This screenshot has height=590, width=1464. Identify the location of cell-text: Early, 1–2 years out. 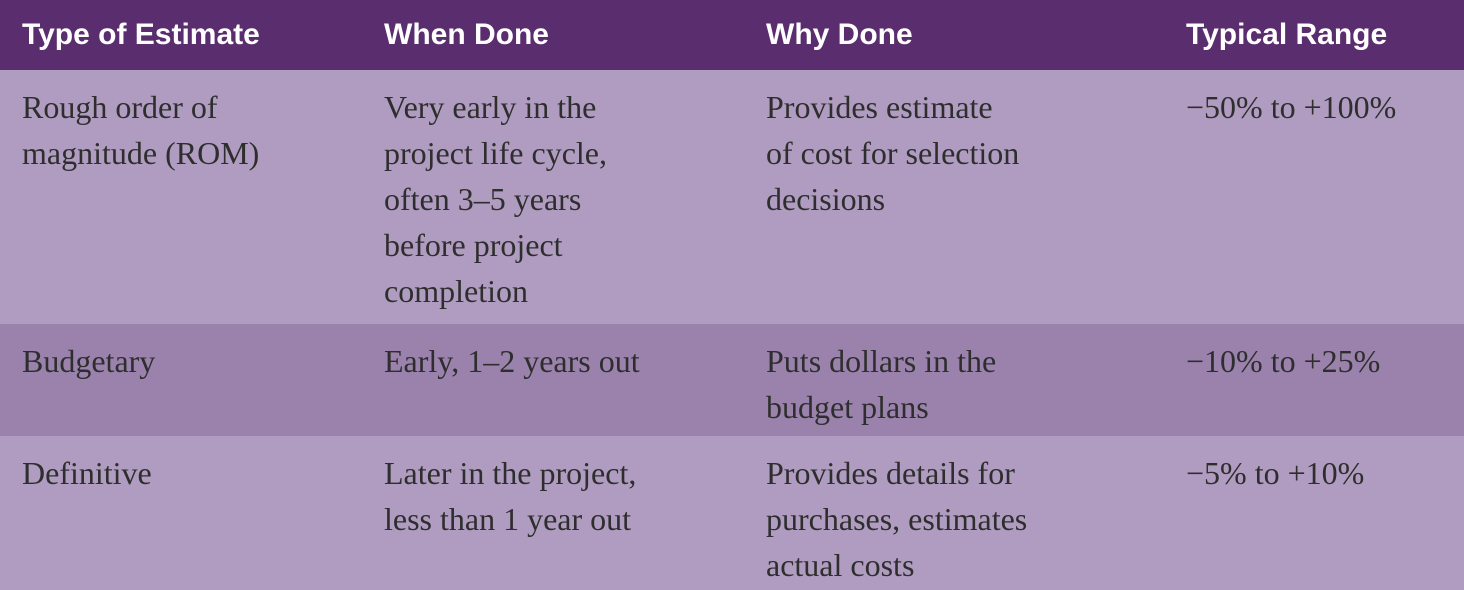
(512, 361).